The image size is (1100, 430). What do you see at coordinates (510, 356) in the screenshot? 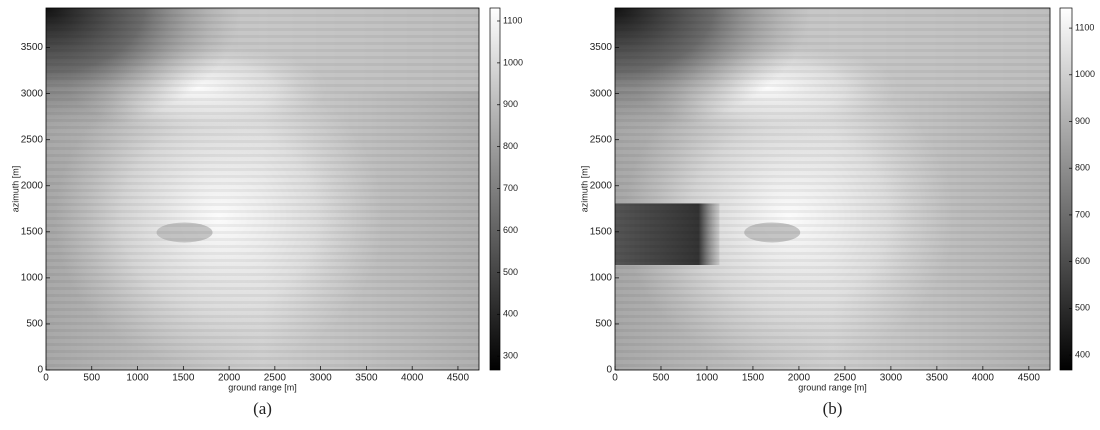
I see `colorbar-tick-label: 300` at bounding box center [510, 356].